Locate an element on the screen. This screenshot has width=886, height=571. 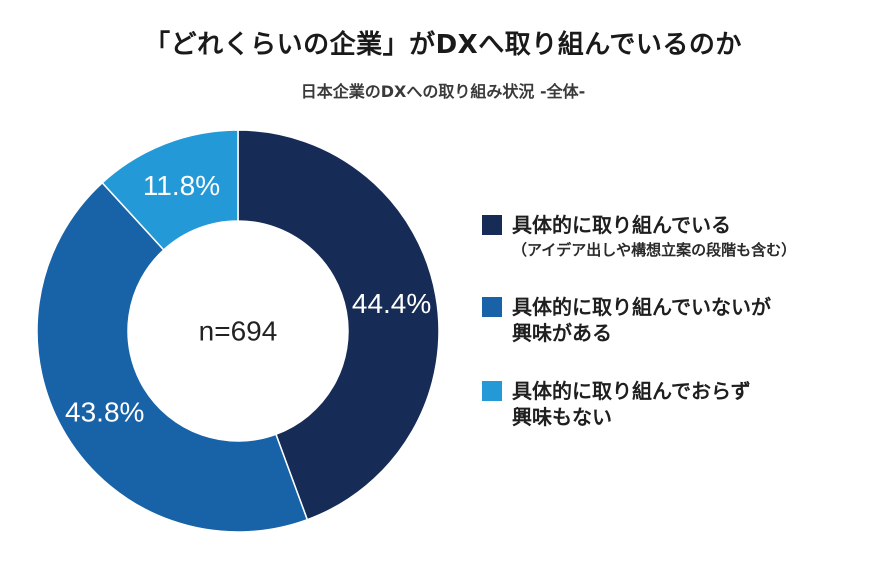
legend-label-line2: 興味がある is located at coordinates (562, 333).